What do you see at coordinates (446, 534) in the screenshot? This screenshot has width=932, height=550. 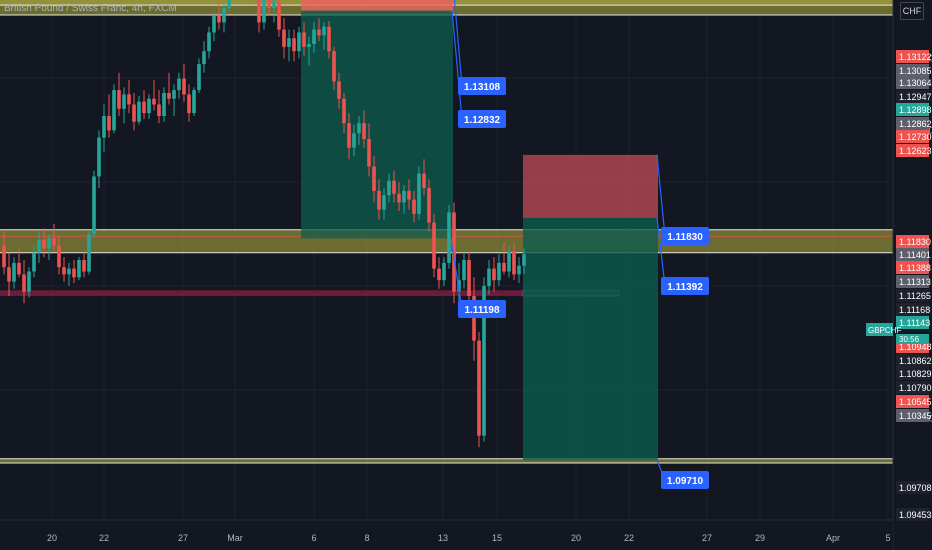 I see `time-axis: 20 22 27 Mar 6 8 13 15 20 22 27 29 Apr 5` at bounding box center [446, 534].